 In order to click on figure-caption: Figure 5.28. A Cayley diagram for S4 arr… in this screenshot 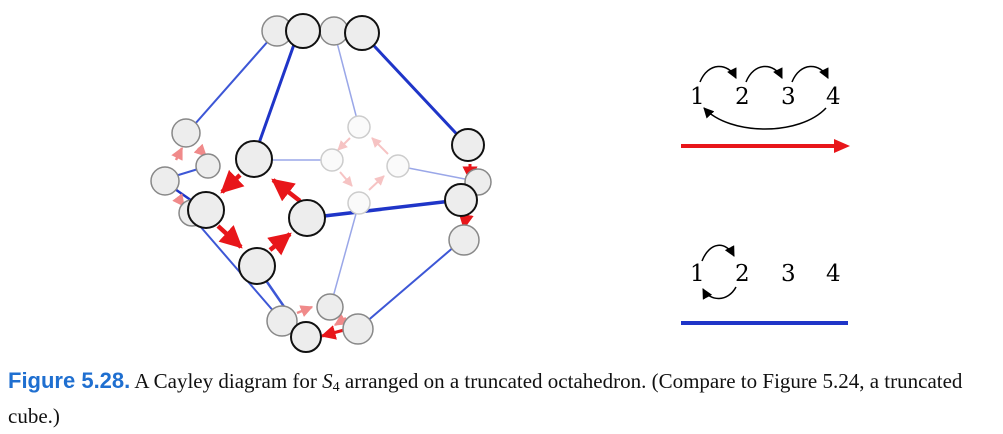, I will do `click(503, 398)`.